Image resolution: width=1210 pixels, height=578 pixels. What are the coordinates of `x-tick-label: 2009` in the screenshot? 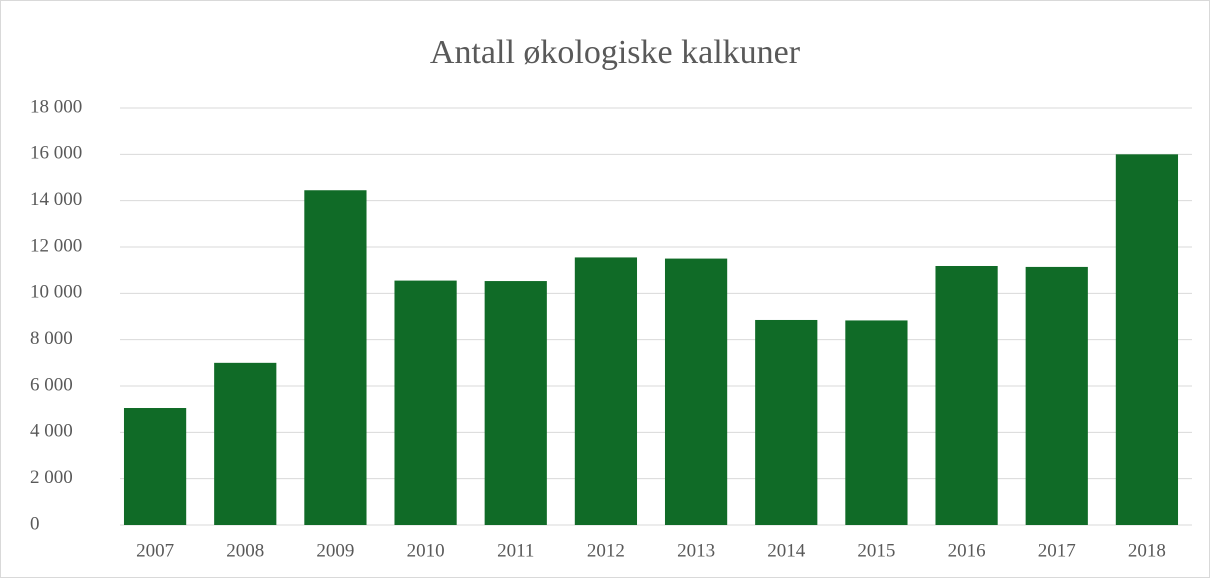 It's located at (335, 550).